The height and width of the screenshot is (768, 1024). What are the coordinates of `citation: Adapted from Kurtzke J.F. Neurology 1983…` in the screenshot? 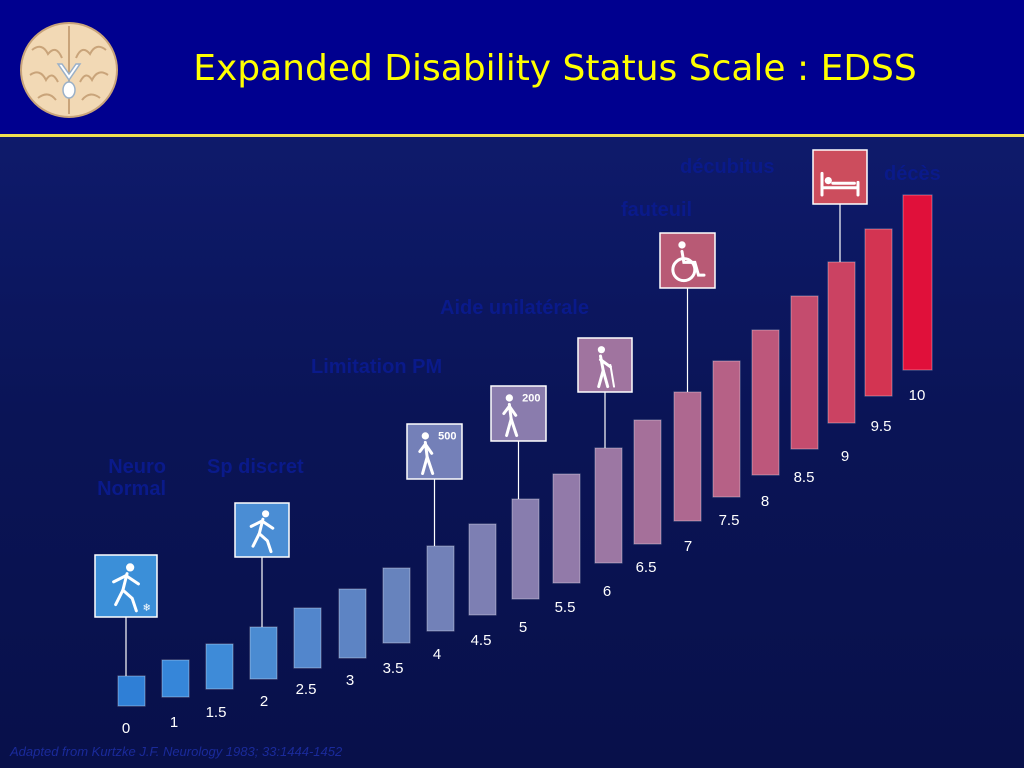 It's located at (176, 751).